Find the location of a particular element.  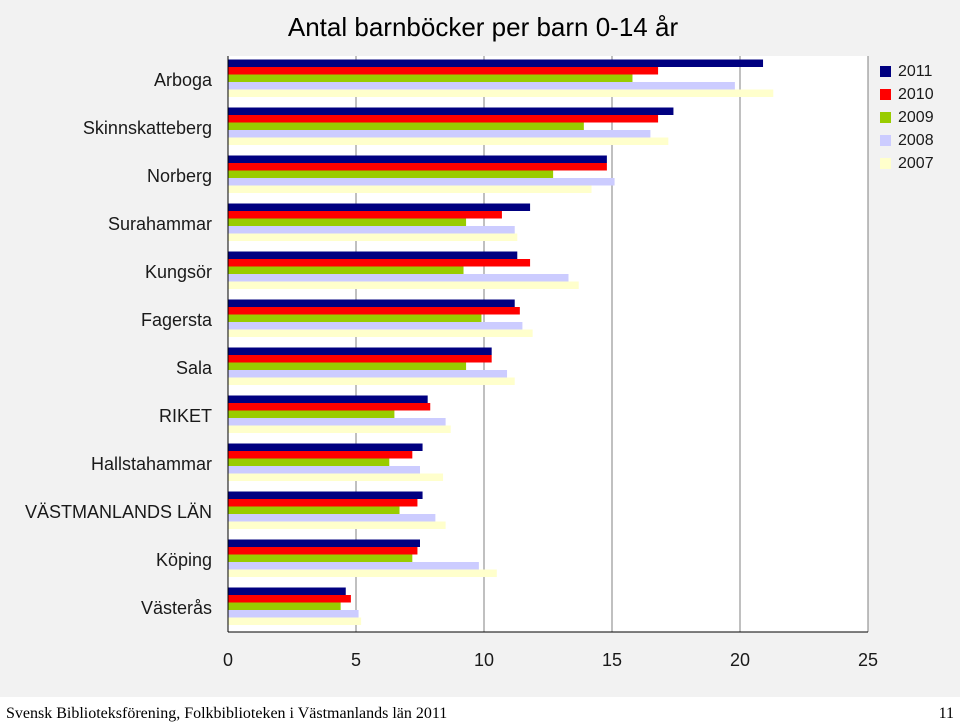

chart-title: Antal barnböcker per barn 0-14 år is located at coordinates (483, 27).